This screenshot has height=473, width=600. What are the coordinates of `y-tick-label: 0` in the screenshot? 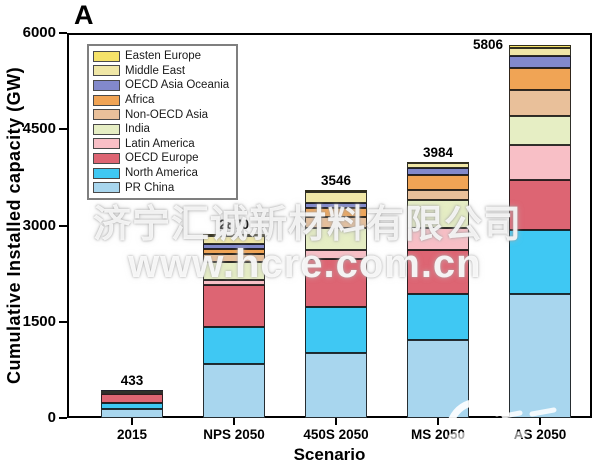 It's located at (51, 417).